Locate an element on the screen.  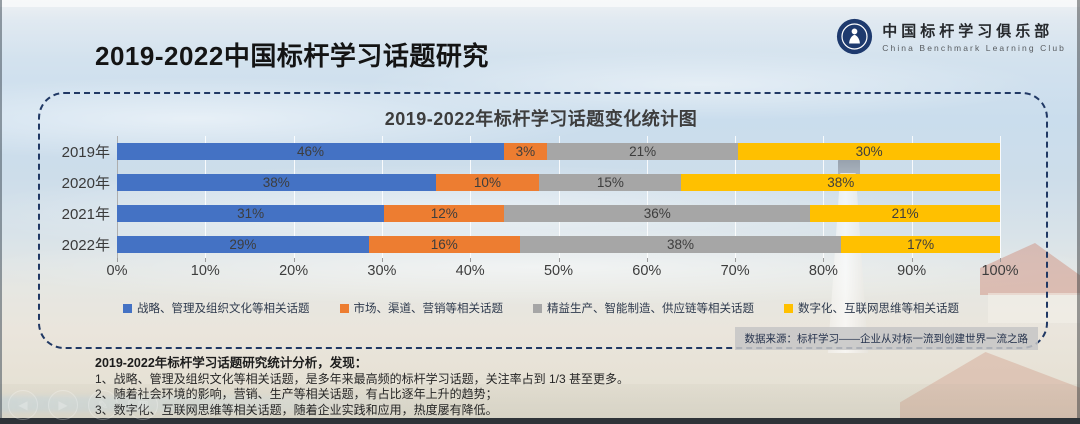
bar-segment: 36% is located at coordinates (657, 213).